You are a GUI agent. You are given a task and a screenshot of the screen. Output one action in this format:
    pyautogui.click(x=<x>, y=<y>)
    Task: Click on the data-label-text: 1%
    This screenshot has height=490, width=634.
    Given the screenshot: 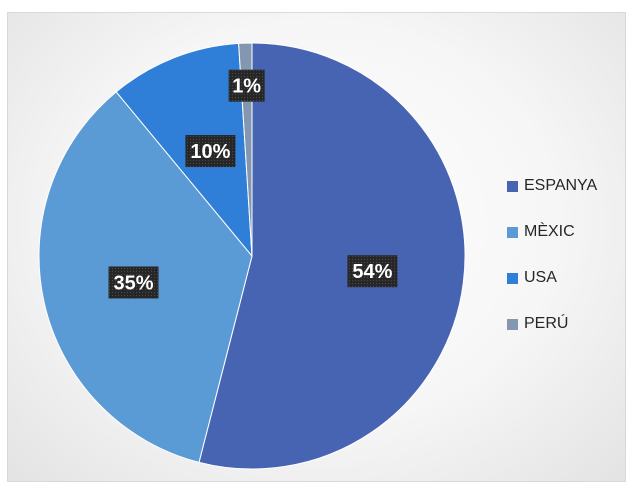 What is the action you would take?
    pyautogui.click(x=246, y=87)
    